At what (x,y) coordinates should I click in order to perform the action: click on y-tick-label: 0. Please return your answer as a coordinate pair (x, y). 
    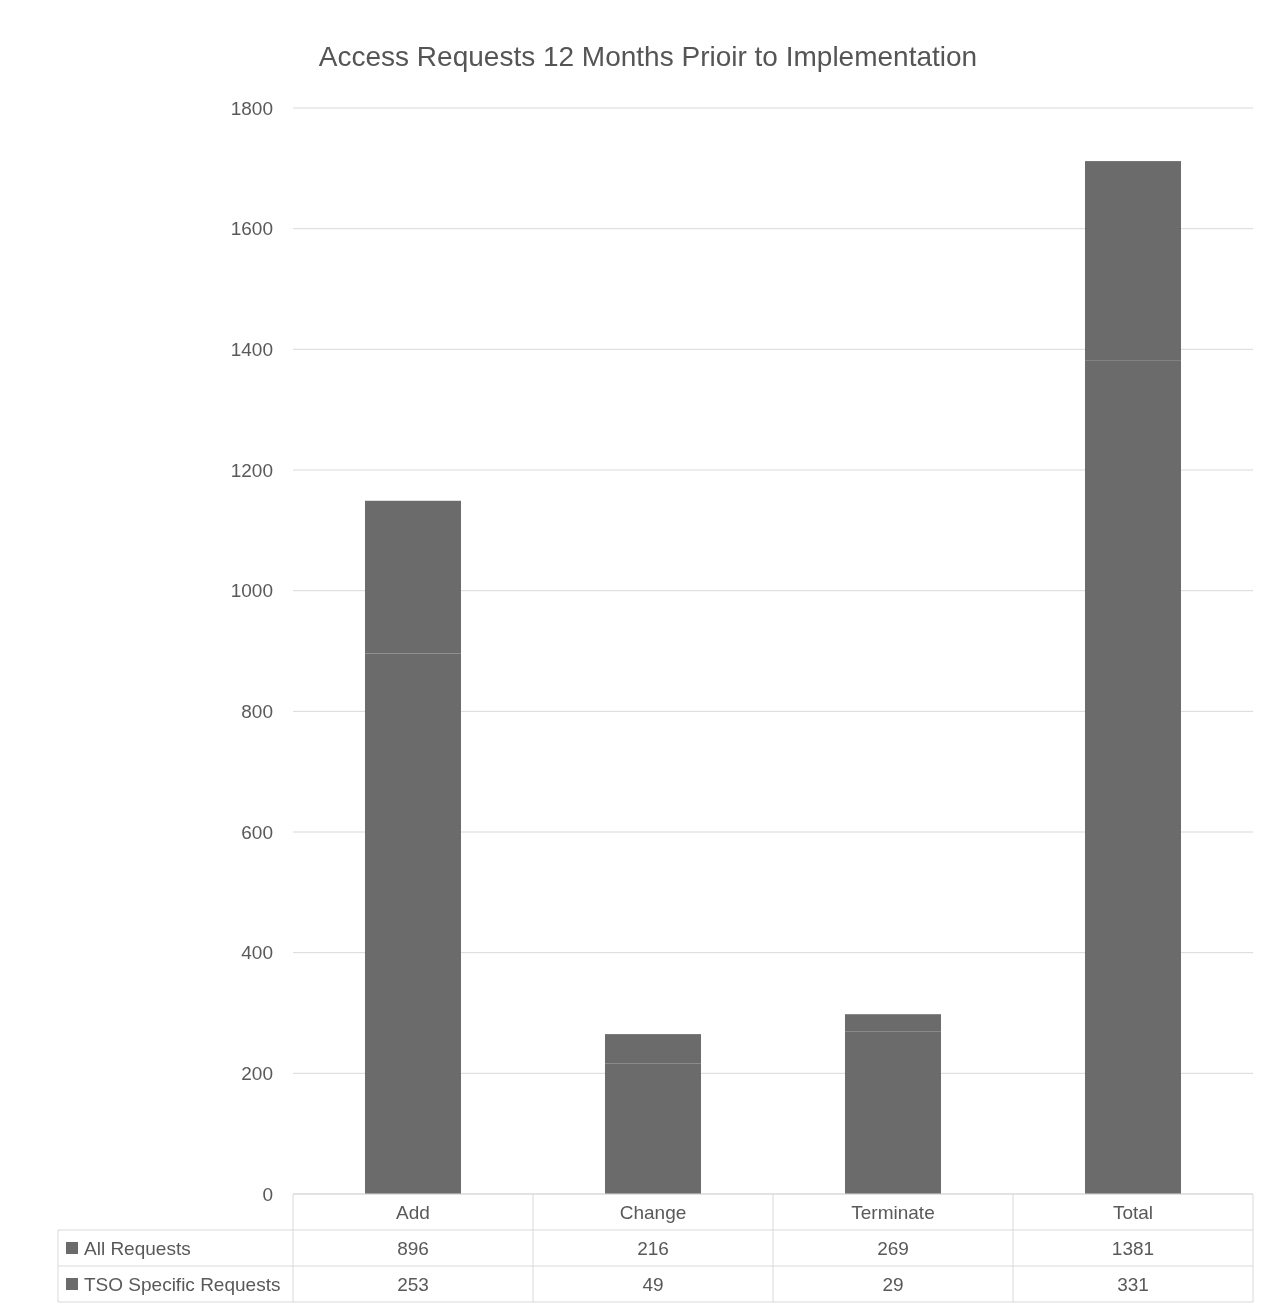
    Looking at the image, I should click on (267, 1194).